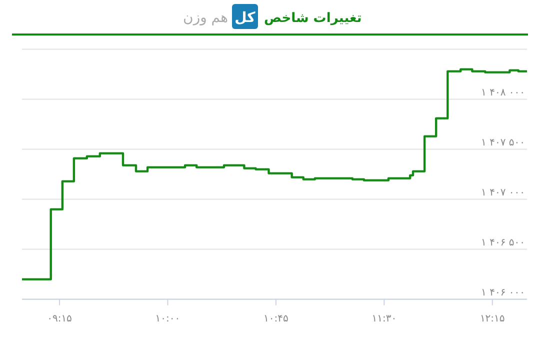 This screenshot has width=550, height=348. I want to click on heading: تغییرات شاخص کل هم وزن, so click(270, 20).